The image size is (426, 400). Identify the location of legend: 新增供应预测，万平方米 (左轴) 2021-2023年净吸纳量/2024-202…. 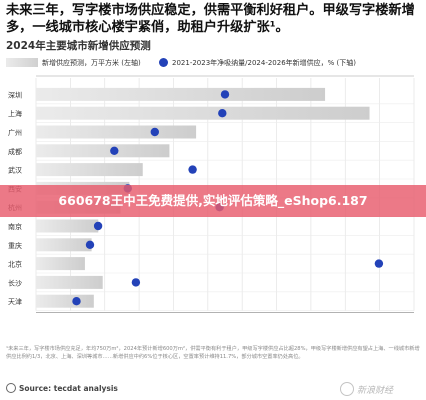
(213, 63).